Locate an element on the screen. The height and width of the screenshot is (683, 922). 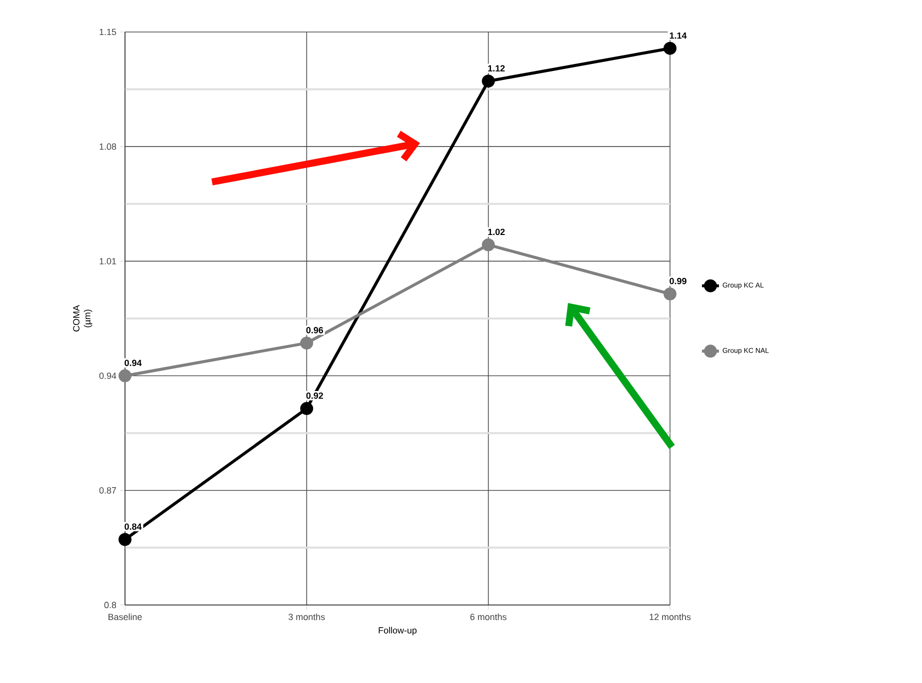
data-label: 0.92 is located at coordinates (315, 395).